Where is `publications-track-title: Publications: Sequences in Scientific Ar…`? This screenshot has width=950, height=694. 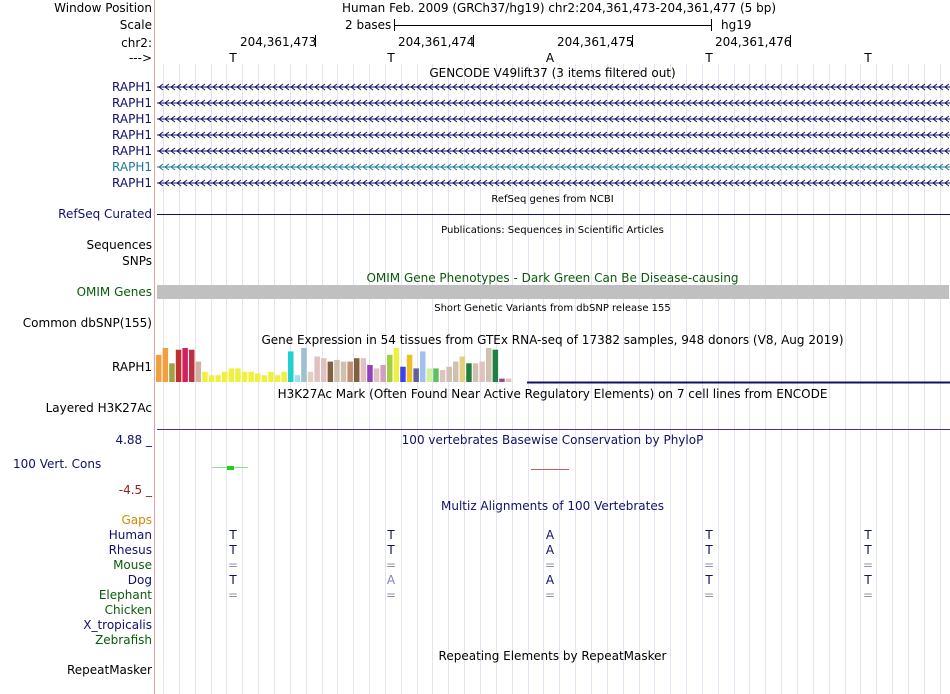 publications-track-title: Publications: Sequences in Scientific Ar… is located at coordinates (552, 230).